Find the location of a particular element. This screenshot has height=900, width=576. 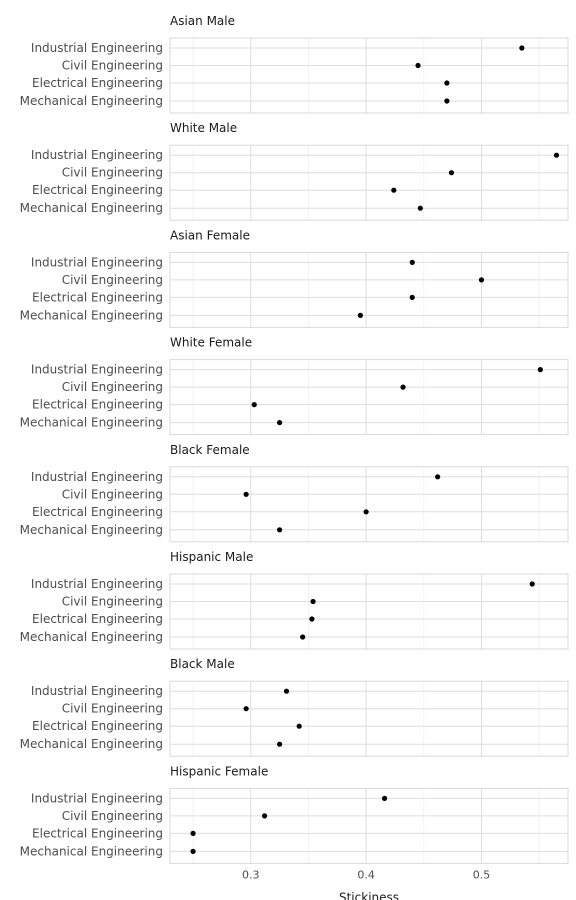

facet-title: Black Female is located at coordinates (210, 450).